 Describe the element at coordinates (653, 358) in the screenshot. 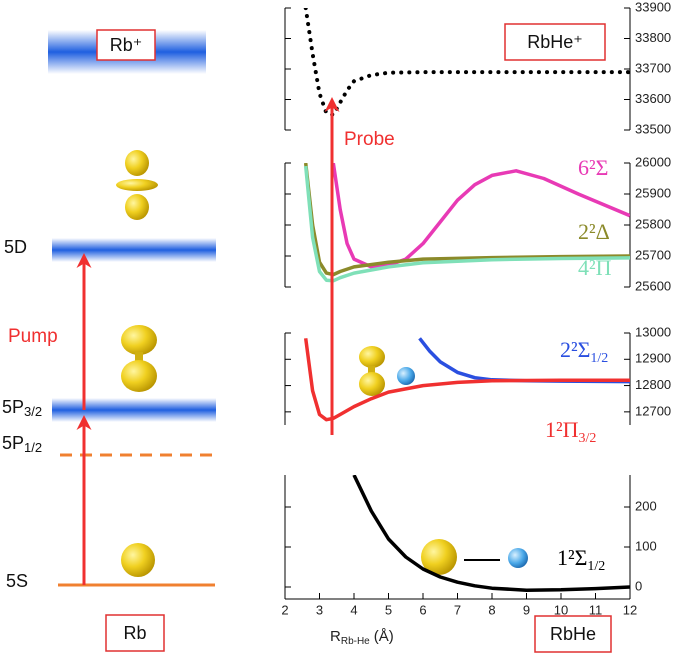

I see `y-tick-label: 12900` at that location.